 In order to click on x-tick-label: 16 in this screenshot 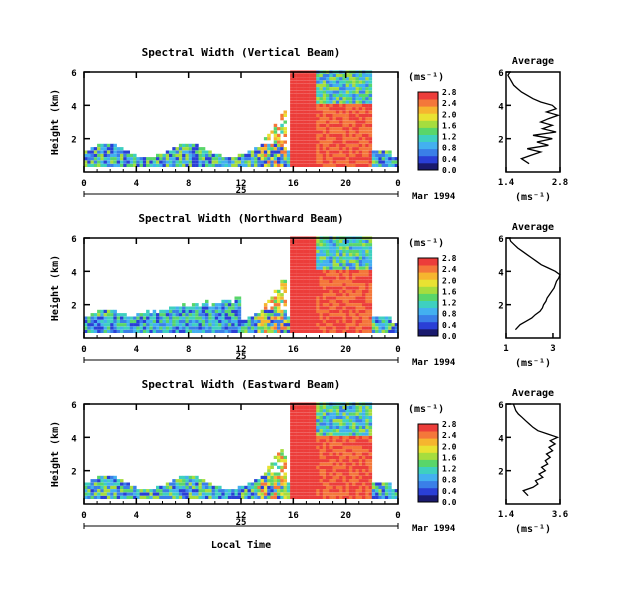, I will do `click(293, 516)`.